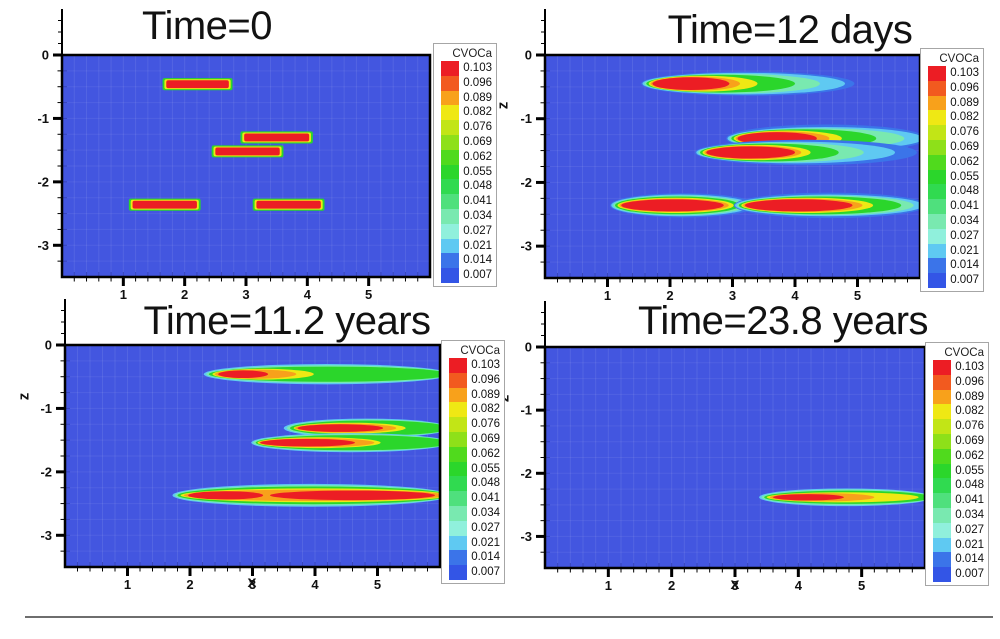 Image resolution: width=1000 pixels, height=639 pixels. What do you see at coordinates (474, 543) in the screenshot?
I see `legend-row: 0.021` at bounding box center [474, 543].